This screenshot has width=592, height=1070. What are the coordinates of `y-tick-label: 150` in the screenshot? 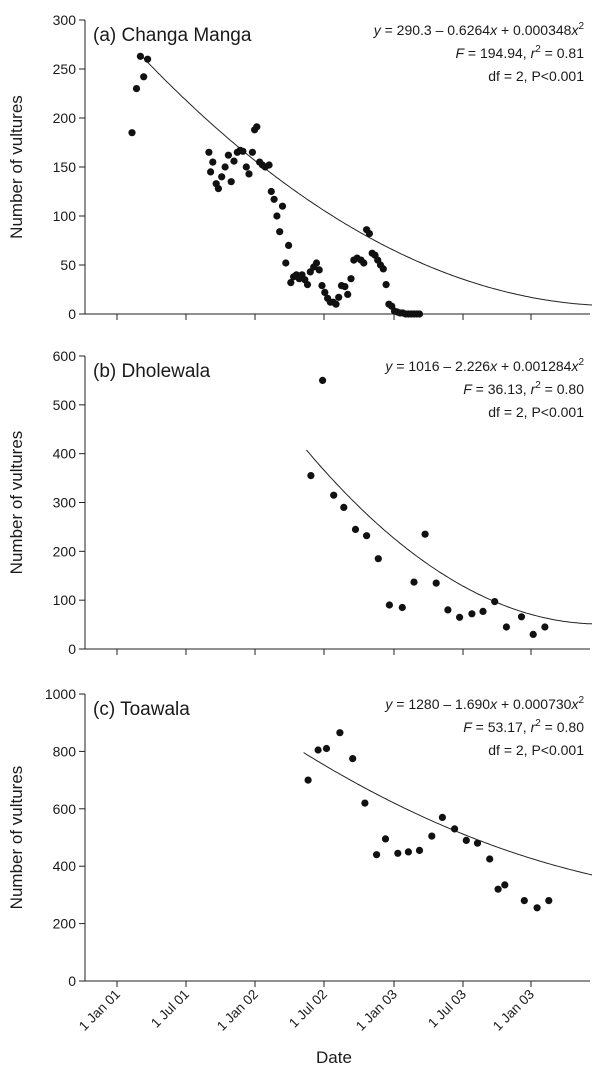 It's located at (65, 167).